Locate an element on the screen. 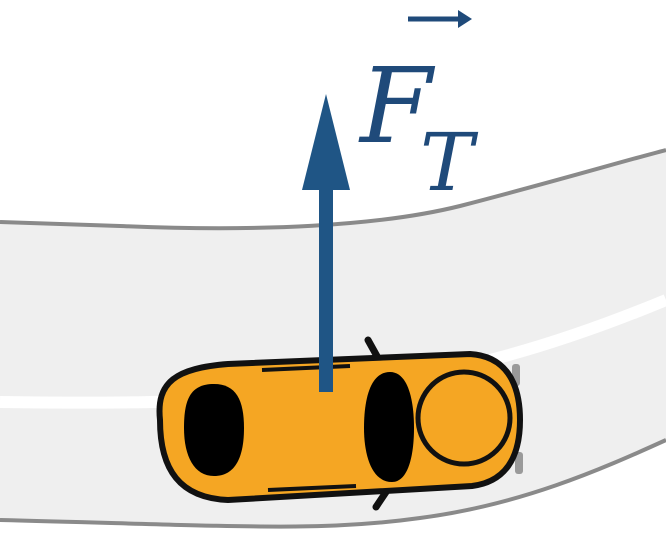 The width and height of the screenshot is (666, 534). force-label: F T is located at coordinates (418, 109).